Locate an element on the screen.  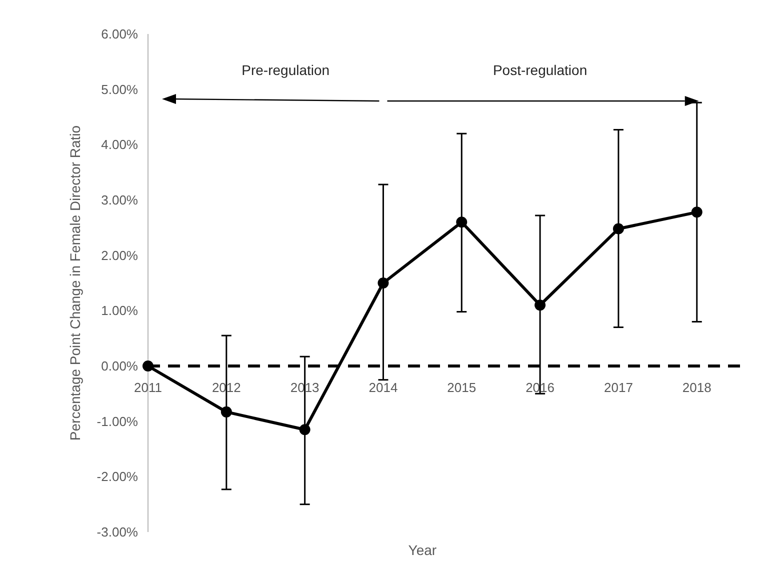
y-tick-label: 3.00% is located at coordinates (119, 200).